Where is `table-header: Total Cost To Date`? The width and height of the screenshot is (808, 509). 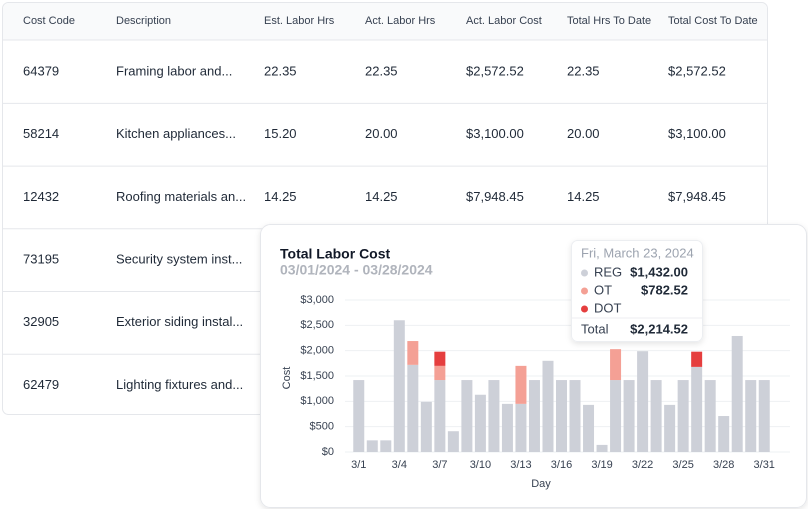
table-header: Total Cost To Date is located at coordinates (713, 21).